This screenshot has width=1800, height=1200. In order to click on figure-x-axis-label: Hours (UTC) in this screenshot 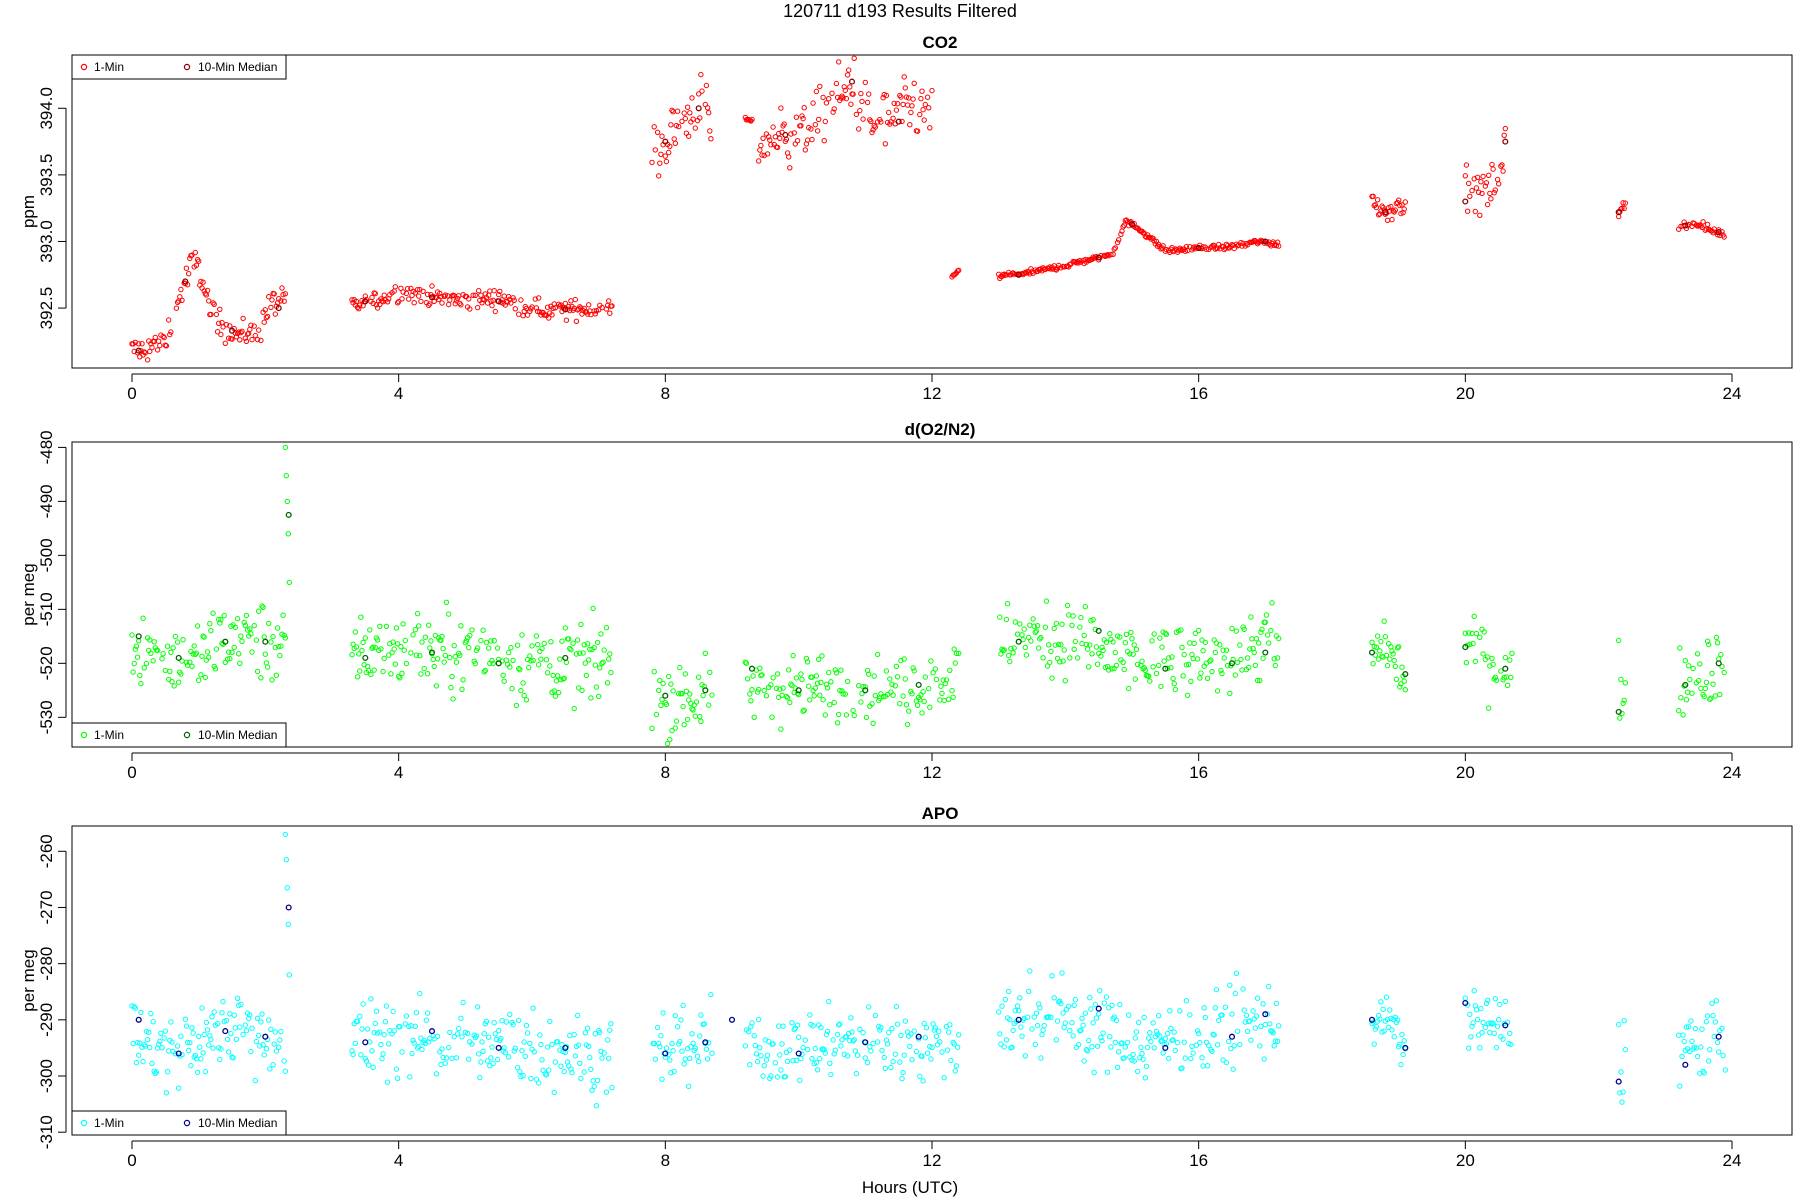, I will do `click(910, 1187)`.